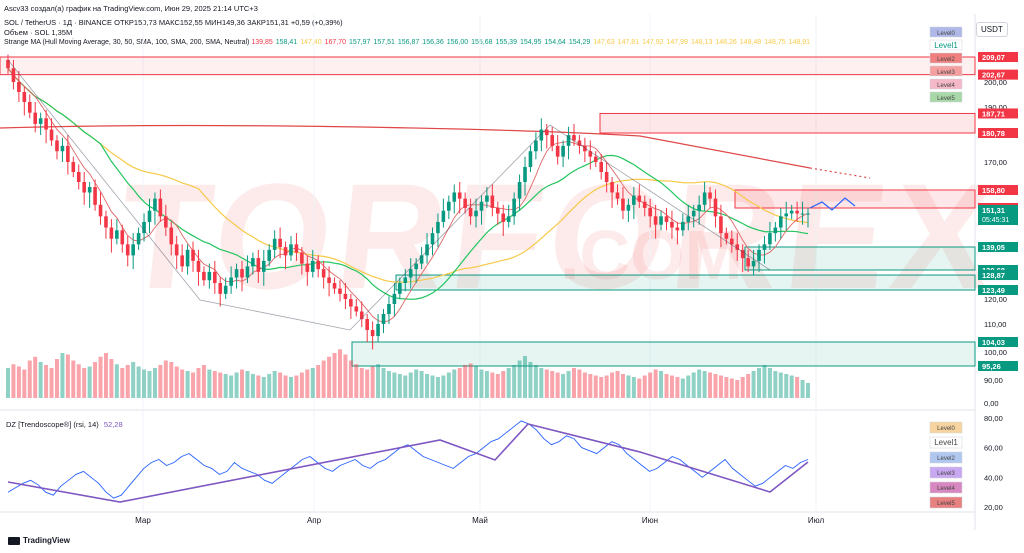 The width and height of the screenshot is (1024, 553). I want to click on legend-label: Level1, so click(946, 45).